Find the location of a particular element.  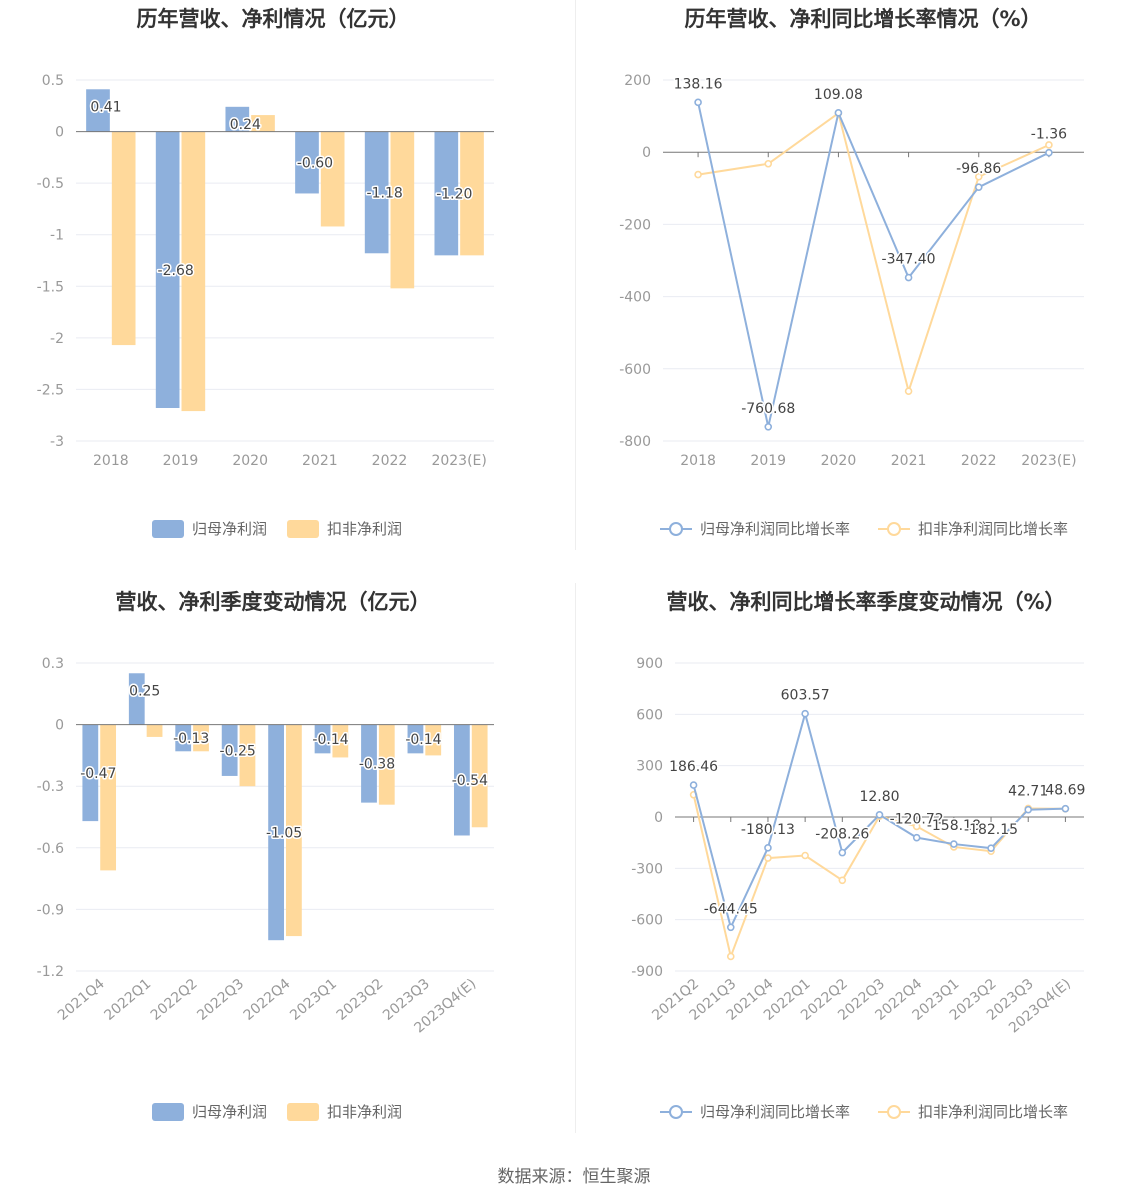

data-label: -158.18 is located at coordinates (954, 826).